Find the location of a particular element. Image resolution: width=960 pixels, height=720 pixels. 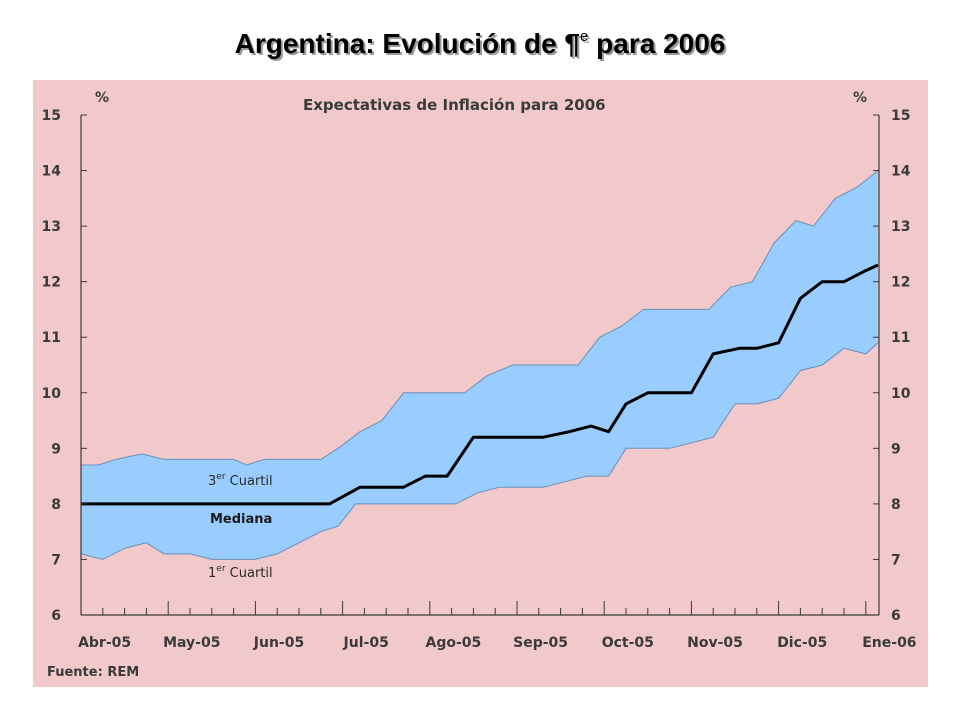

y-tick-label-left: 11 is located at coordinates (51, 338).